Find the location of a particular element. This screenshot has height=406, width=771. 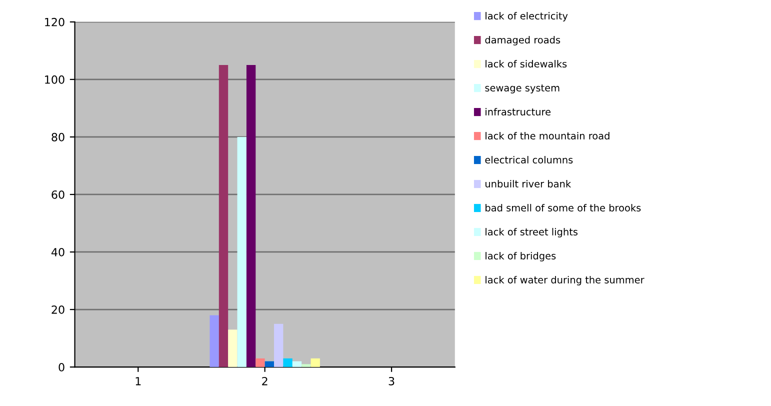

y-tick-label: 0 is located at coordinates (61, 367).